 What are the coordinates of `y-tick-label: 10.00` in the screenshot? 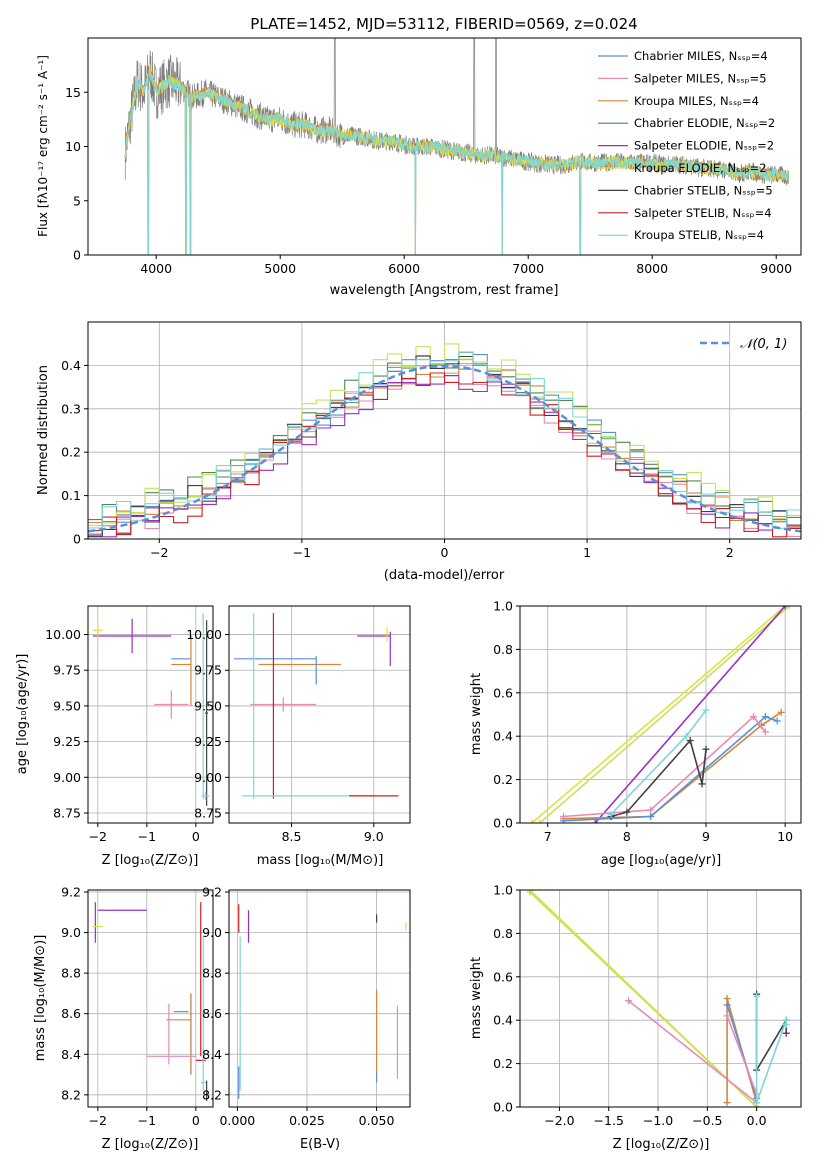 It's located at (63, 634).